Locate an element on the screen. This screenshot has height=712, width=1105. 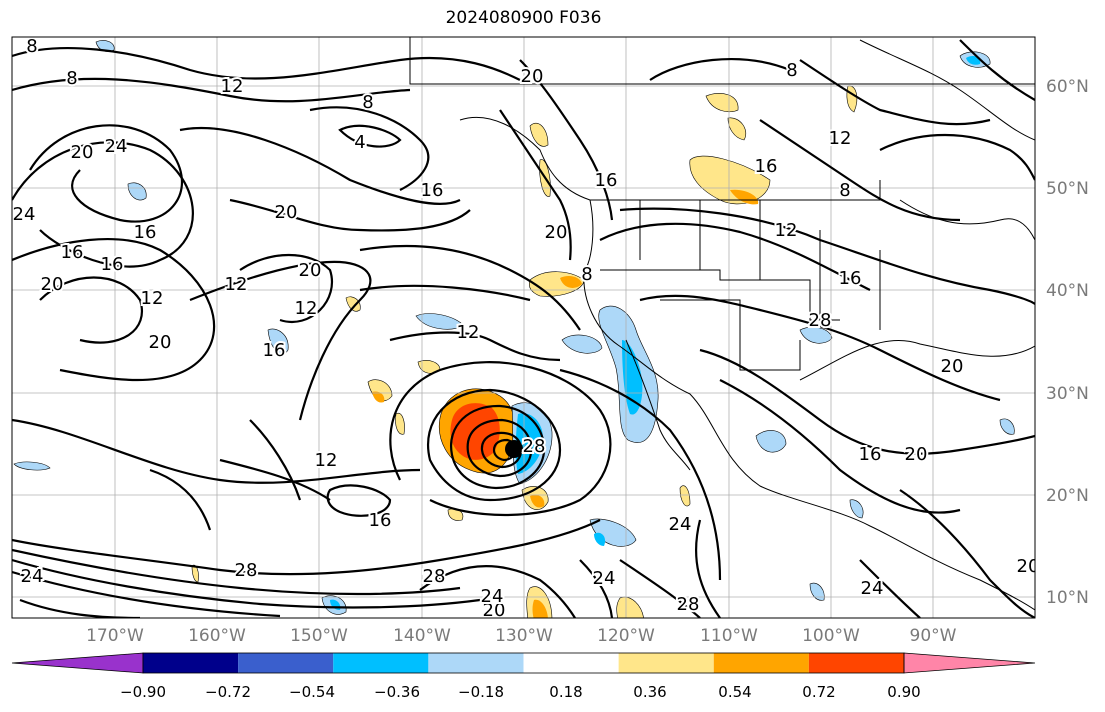
colorbar-tick-label: 0.54 is located at coordinates (735, 692).